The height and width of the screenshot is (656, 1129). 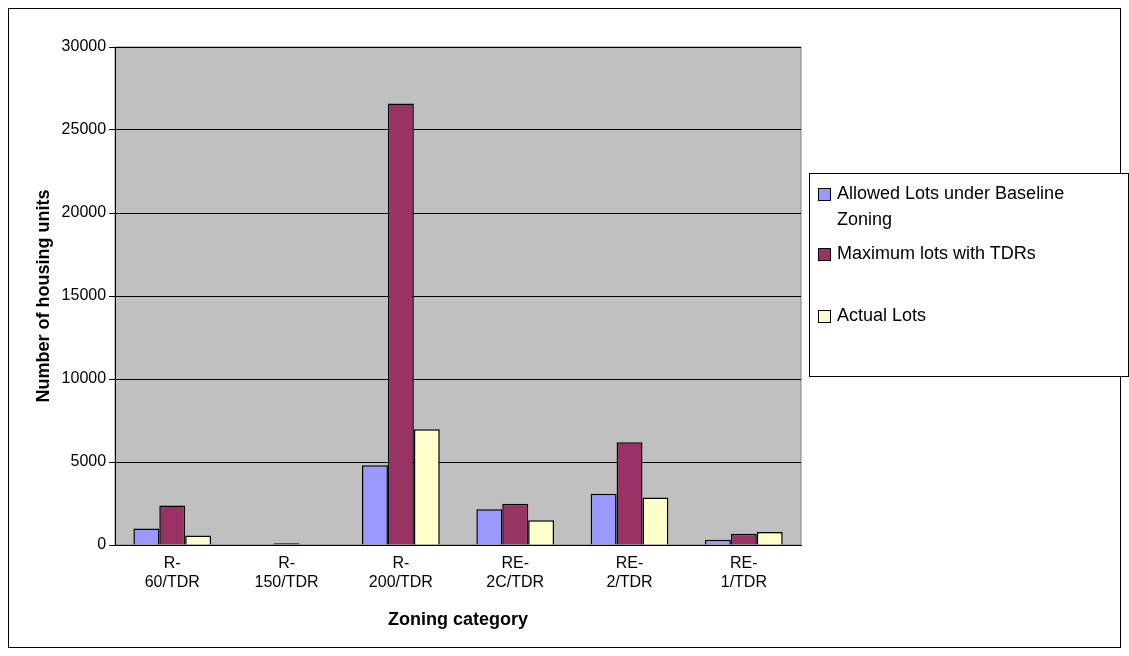 I want to click on x-tick-label: R-150/TDR, so click(x=286, y=572).